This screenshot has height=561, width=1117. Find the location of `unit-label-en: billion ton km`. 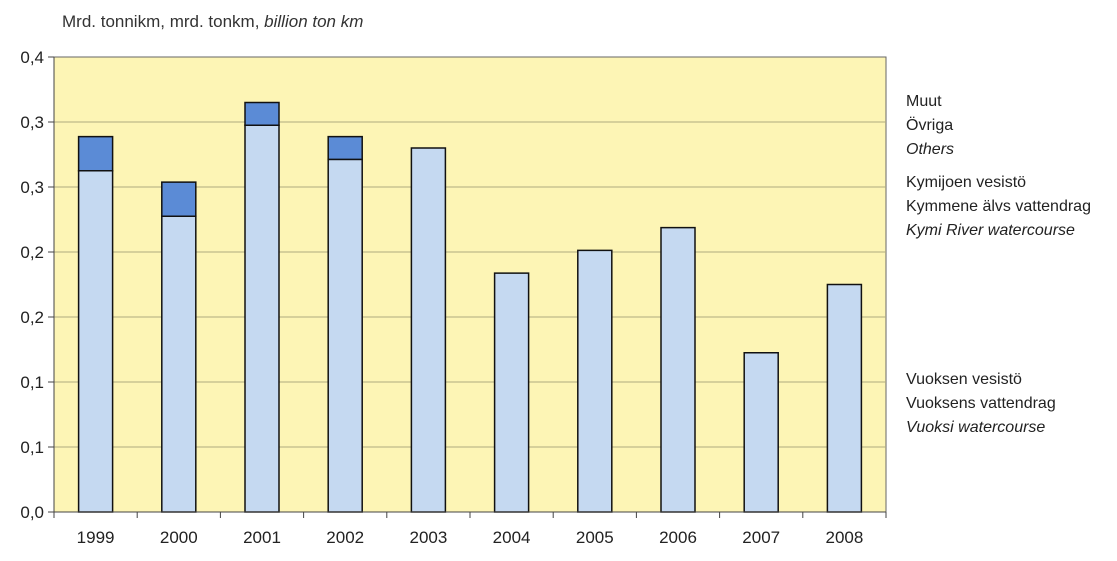

unit-label-en: billion ton km is located at coordinates (314, 21).